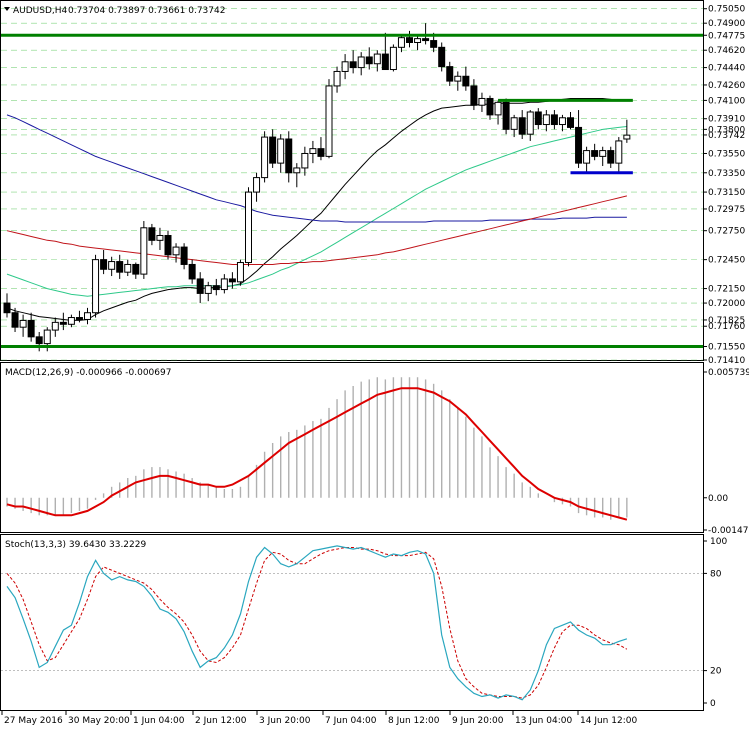 This screenshot has width=749, height=731. Describe the element at coordinates (351, 721) in the screenshot. I see `time-label: 7 Jun 04:00` at that location.